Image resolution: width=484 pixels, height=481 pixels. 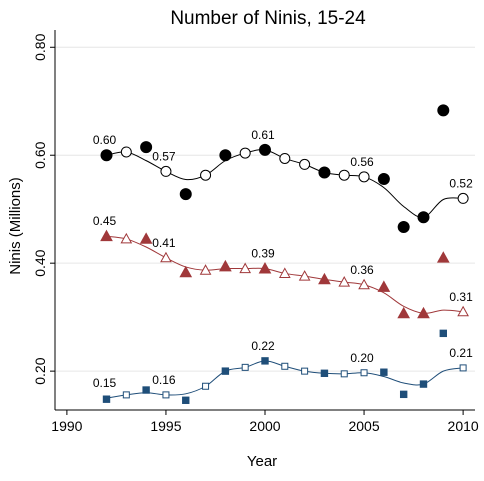 I want to click on y-tick-label: 0.80, so click(x=40, y=46).